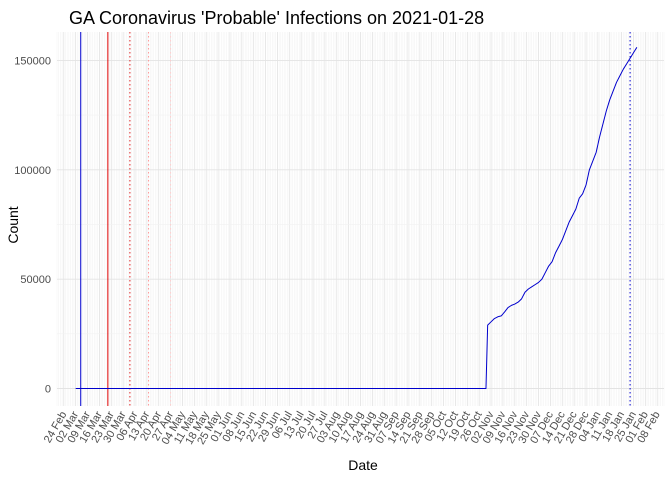 Image resolution: width=672 pixels, height=480 pixels. I want to click on y-tick-label: 0, so click(48, 390).